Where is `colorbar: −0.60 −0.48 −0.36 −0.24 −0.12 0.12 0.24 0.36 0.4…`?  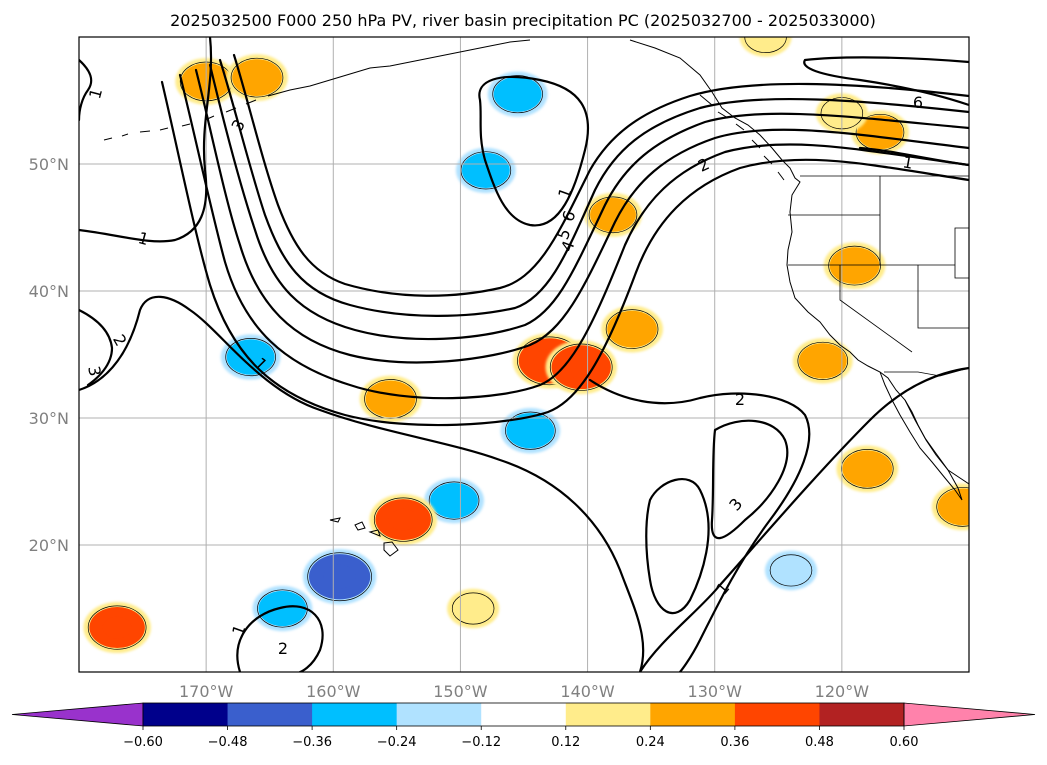 colorbar: −0.60 −0.48 −0.36 −0.24 −0.12 0.12 0.24 0.36 0.4… is located at coordinates (523, 726).